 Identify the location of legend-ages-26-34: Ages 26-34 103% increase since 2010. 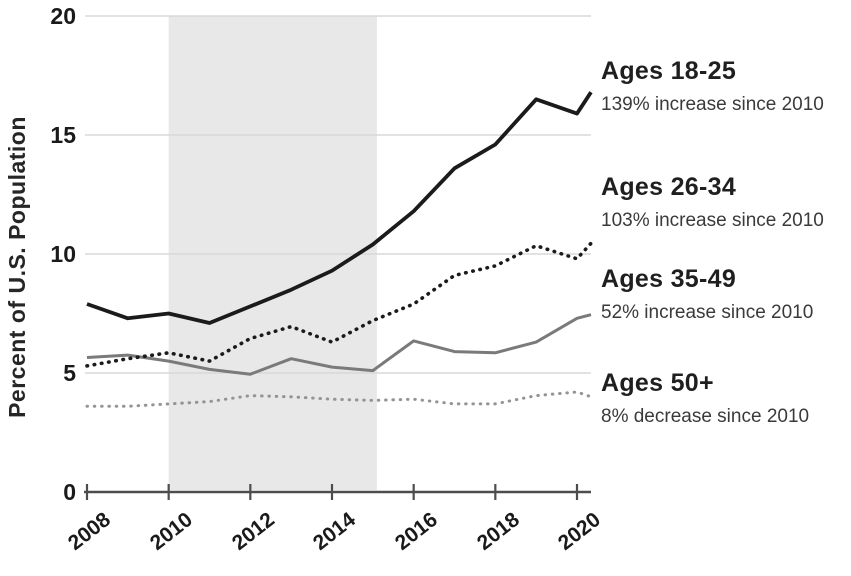
(726, 202).